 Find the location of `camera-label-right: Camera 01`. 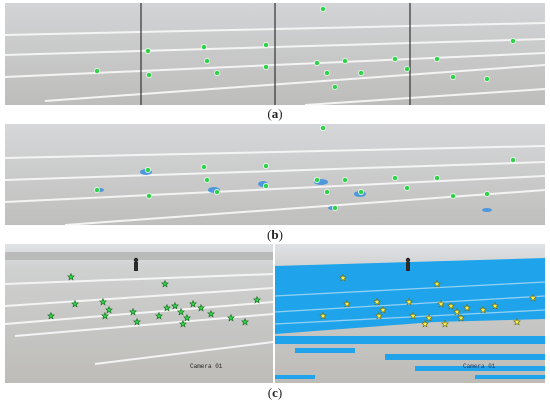

camera-label-right: Camera 01 is located at coordinates (479, 366).